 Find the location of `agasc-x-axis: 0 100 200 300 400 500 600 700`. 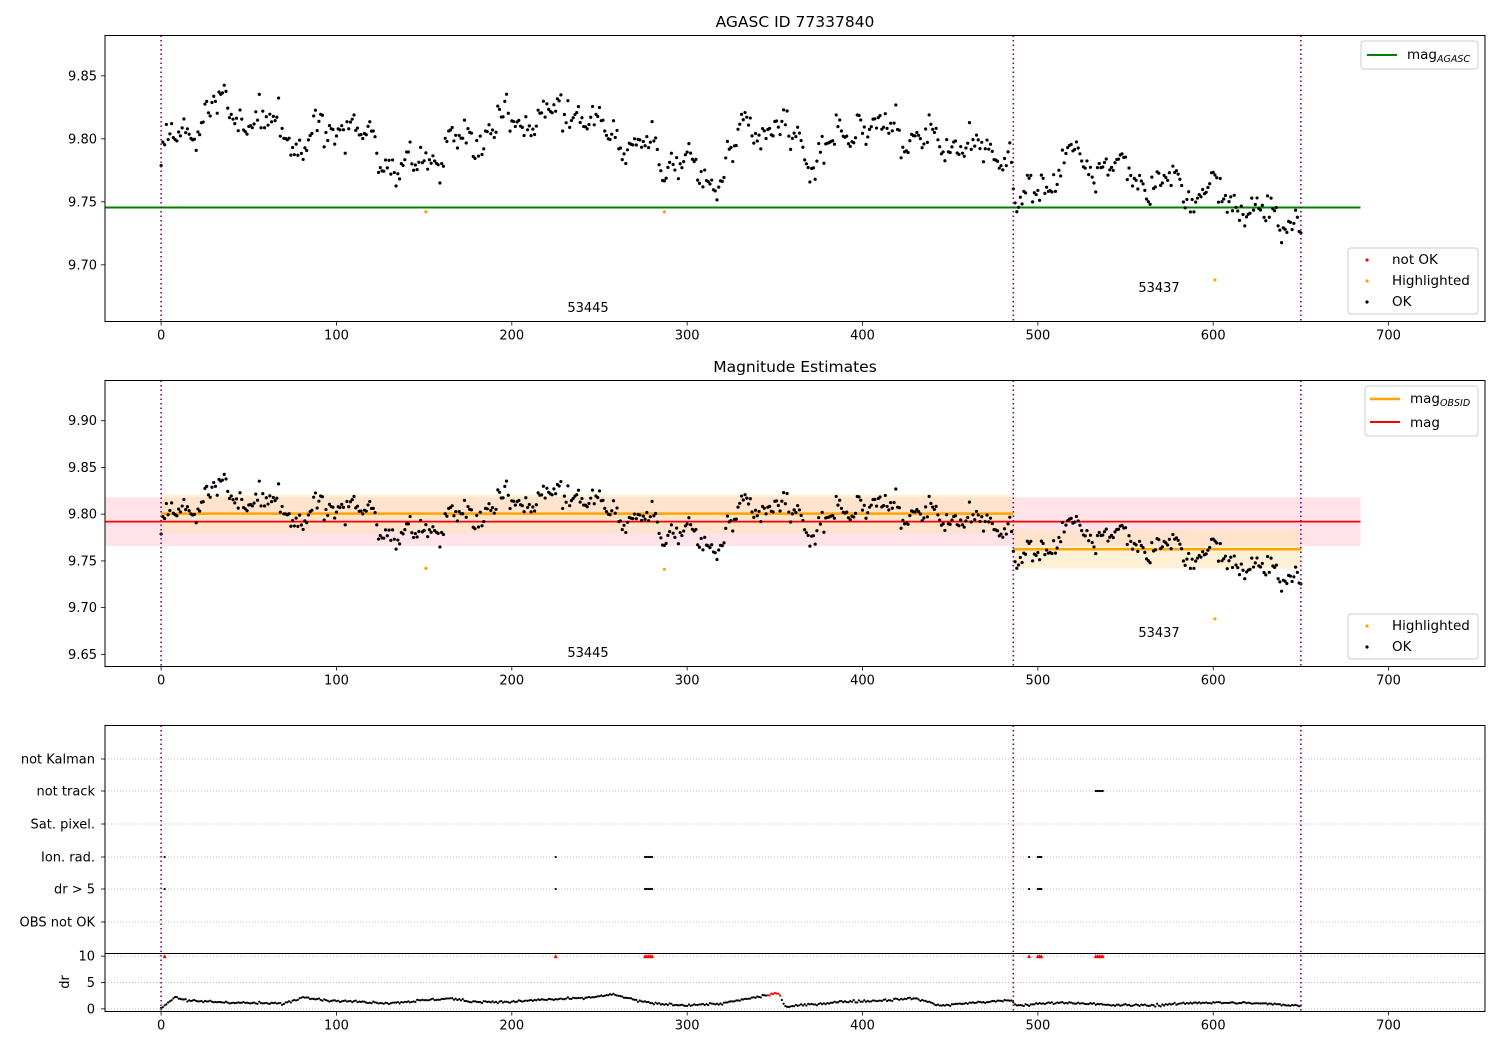

agasc-x-axis: 0 100 200 300 400 500 600 700 is located at coordinates (779, 332).